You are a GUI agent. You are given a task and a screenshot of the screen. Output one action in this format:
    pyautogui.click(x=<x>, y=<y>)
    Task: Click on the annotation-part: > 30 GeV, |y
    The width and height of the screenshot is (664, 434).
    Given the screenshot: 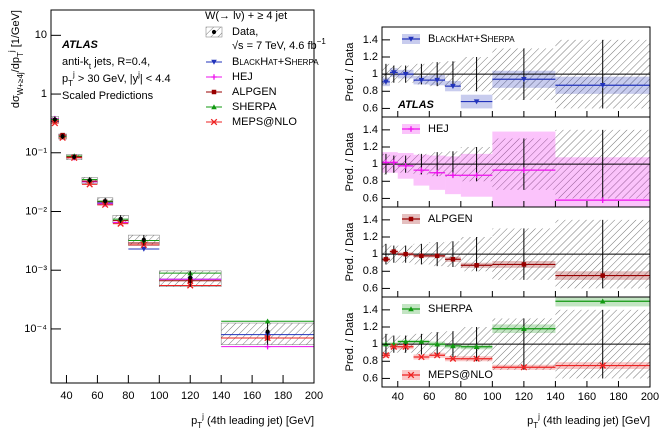 What is the action you would take?
    pyautogui.click(x=107, y=79)
    